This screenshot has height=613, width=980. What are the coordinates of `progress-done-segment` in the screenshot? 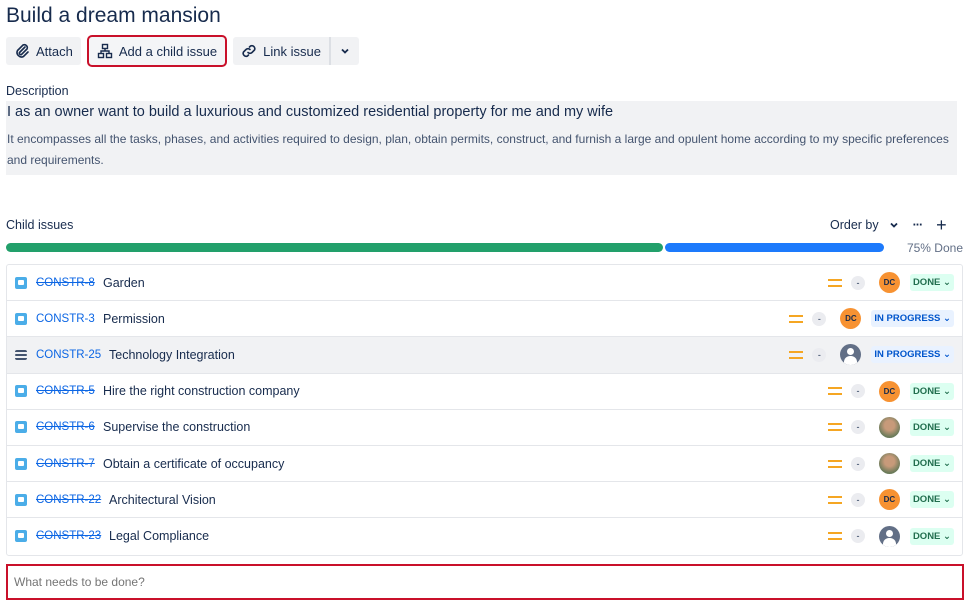 It's located at (334, 247).